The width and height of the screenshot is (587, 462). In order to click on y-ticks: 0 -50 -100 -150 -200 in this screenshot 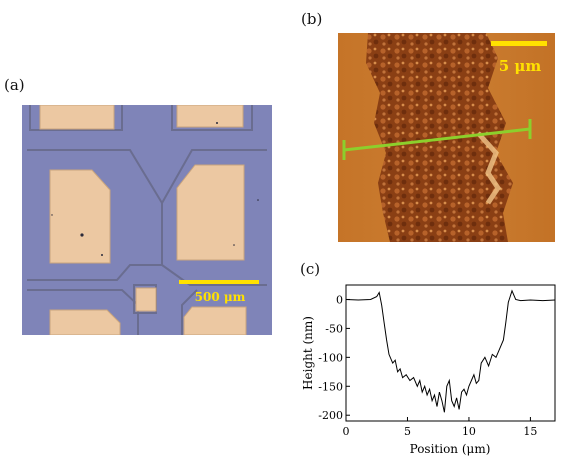, I will do `click(334, 357)`.